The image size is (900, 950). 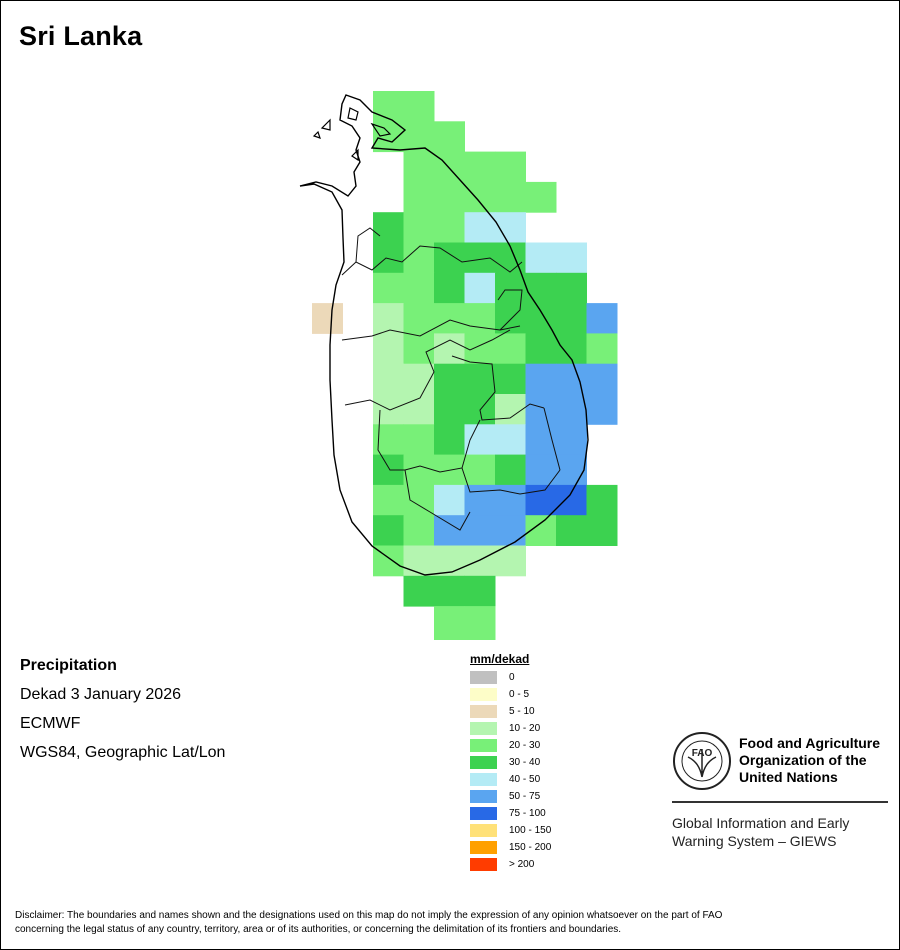 What do you see at coordinates (530, 847) in the screenshot?
I see `legend-label: 150 - 200` at bounding box center [530, 847].